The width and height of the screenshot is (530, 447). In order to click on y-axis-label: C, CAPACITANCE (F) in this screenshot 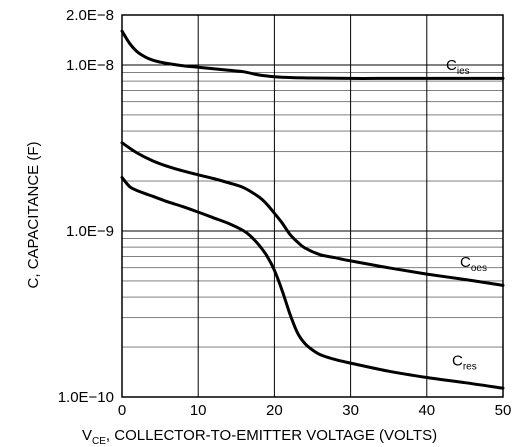, I will do `click(33, 215)`.